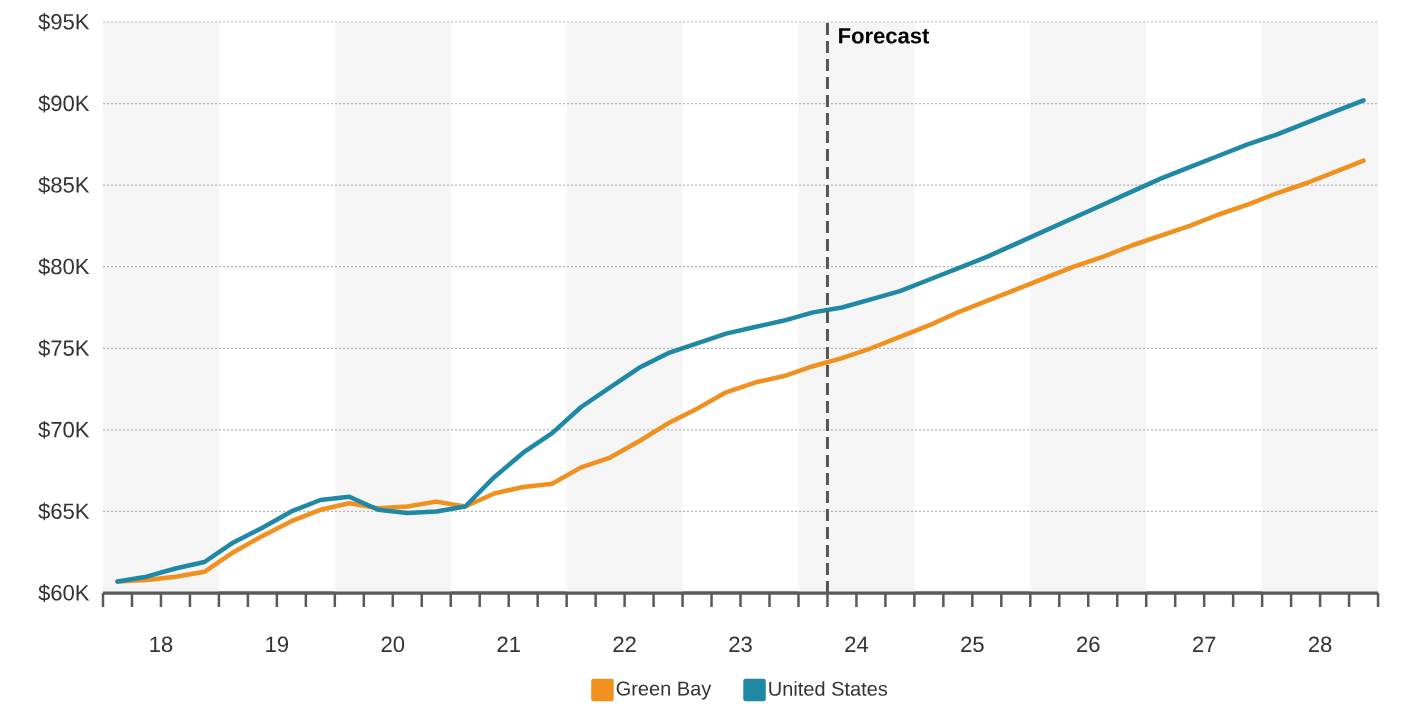  Describe the element at coordinates (64, 103) in the screenshot. I see `y-tick-label: $90K` at that location.